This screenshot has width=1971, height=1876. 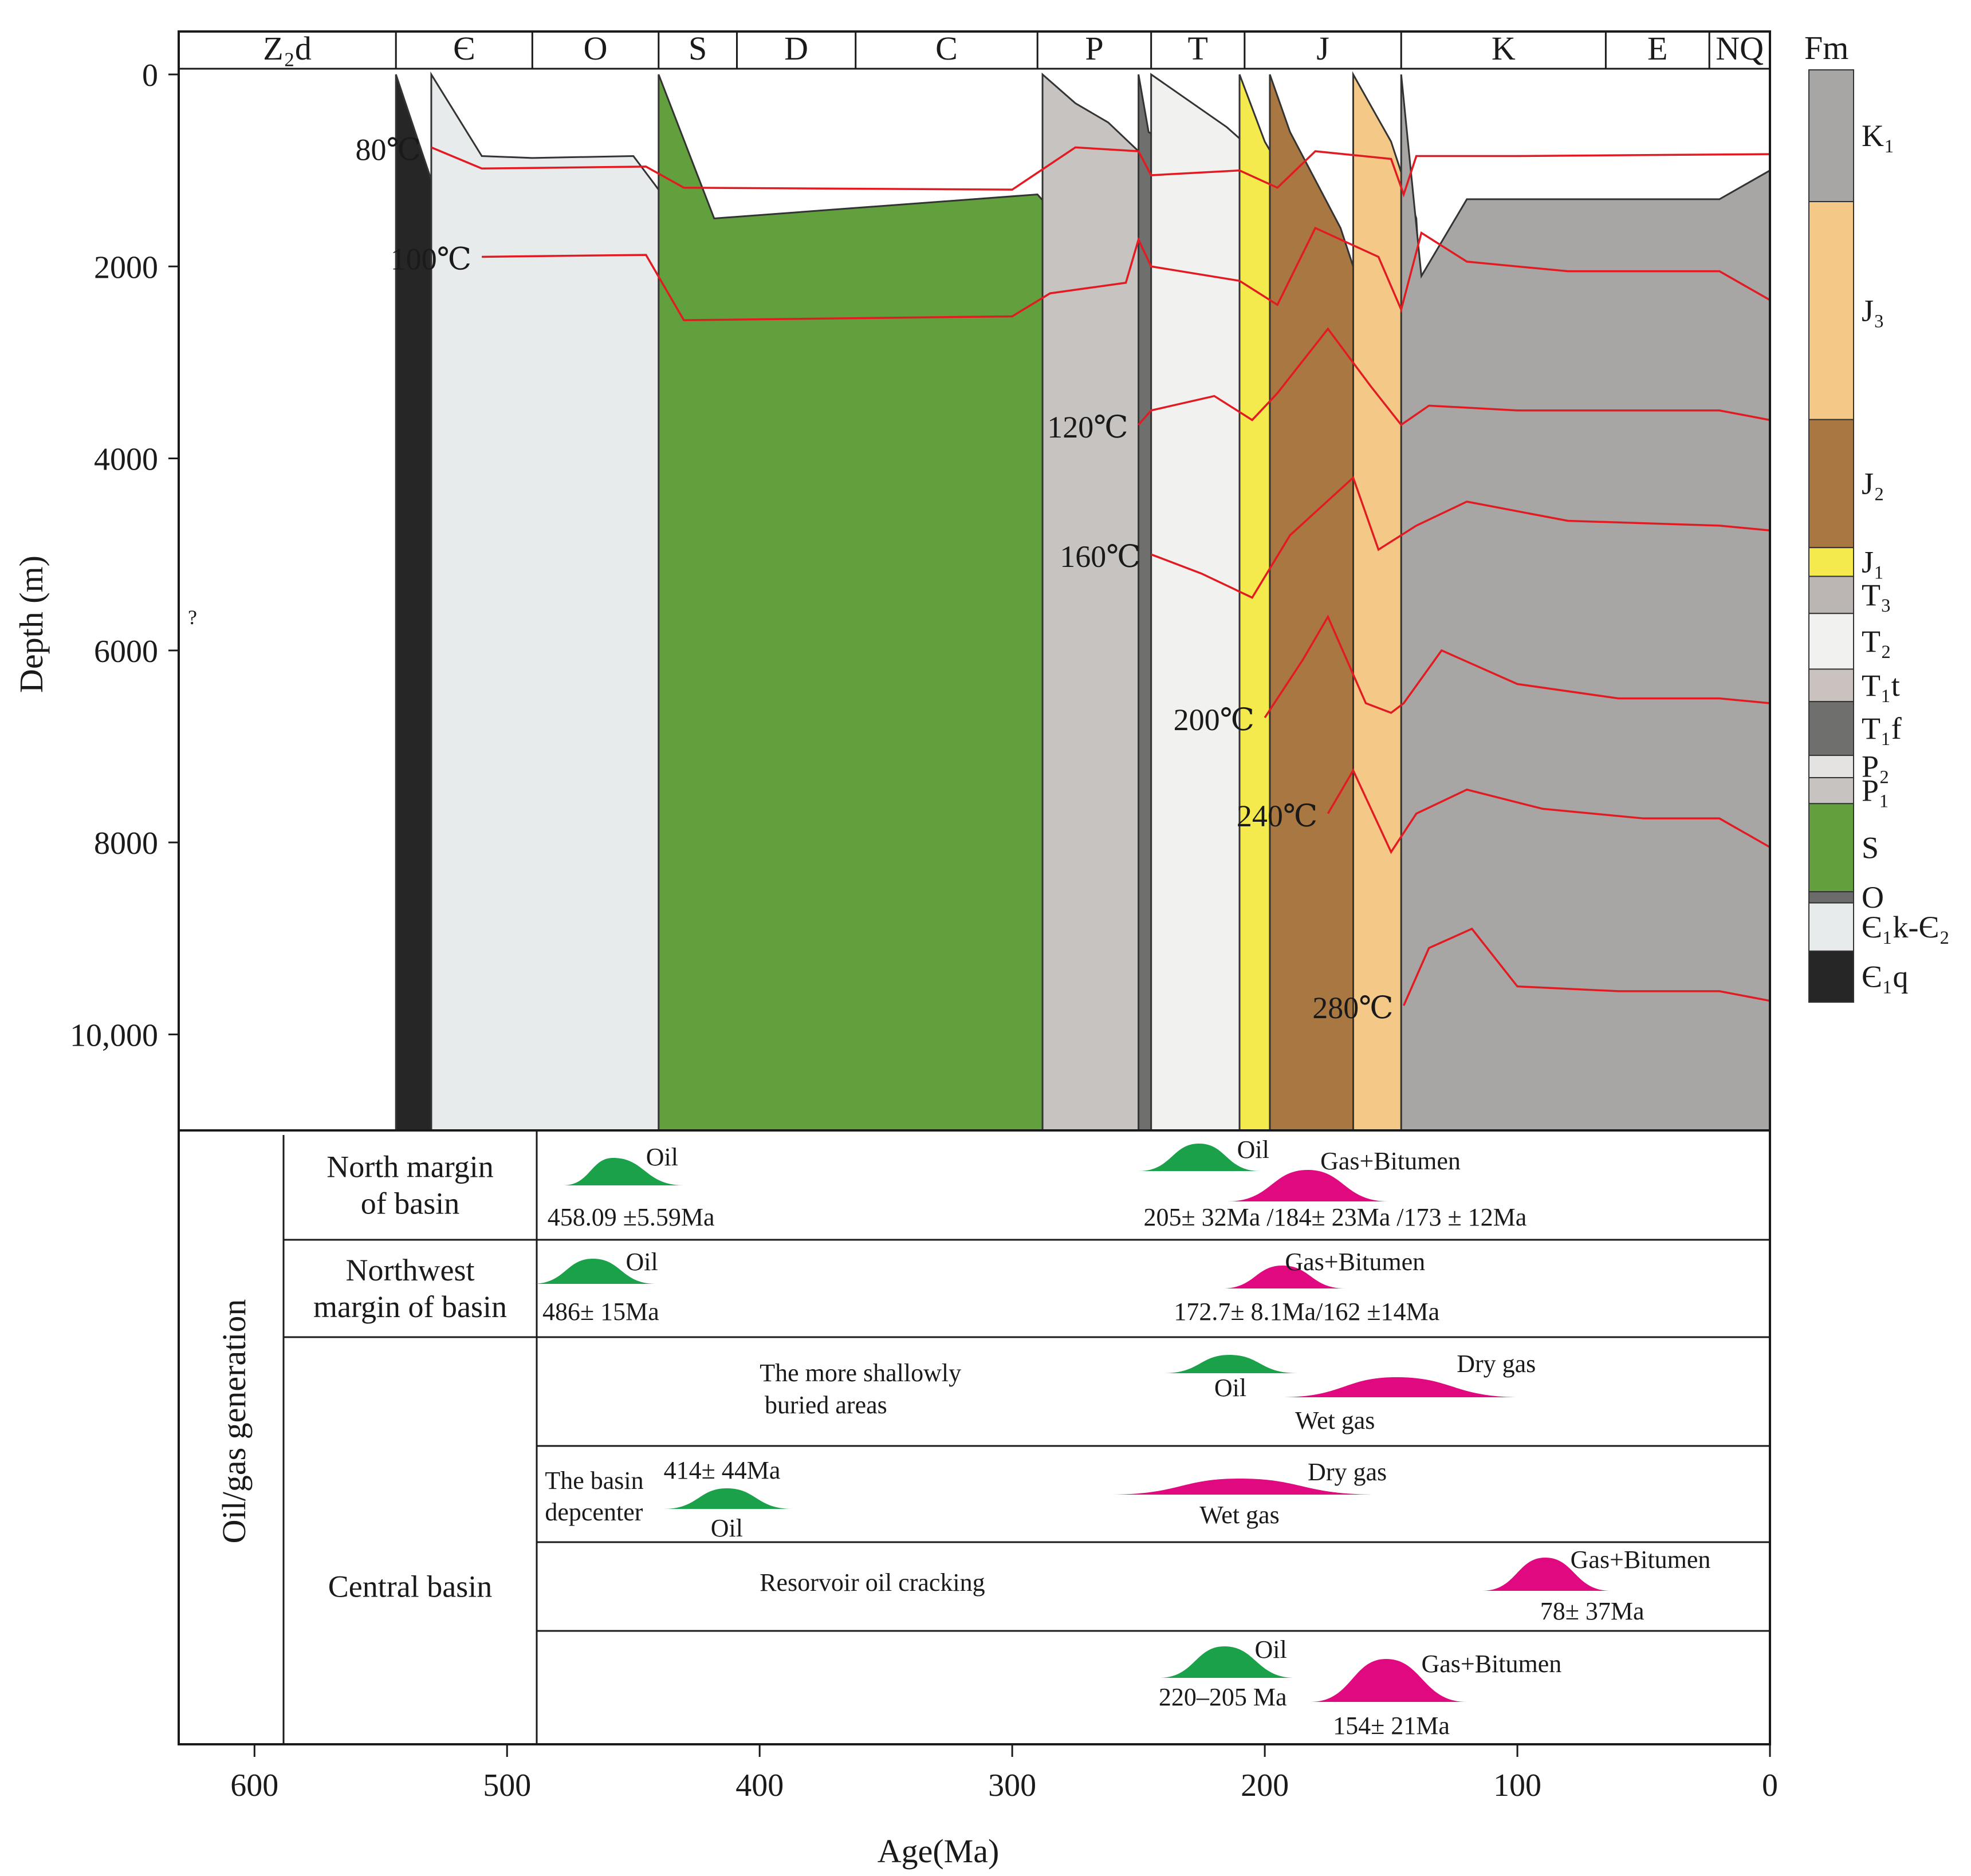 What do you see at coordinates (796, 48) in the screenshot?
I see `period-label: D` at bounding box center [796, 48].